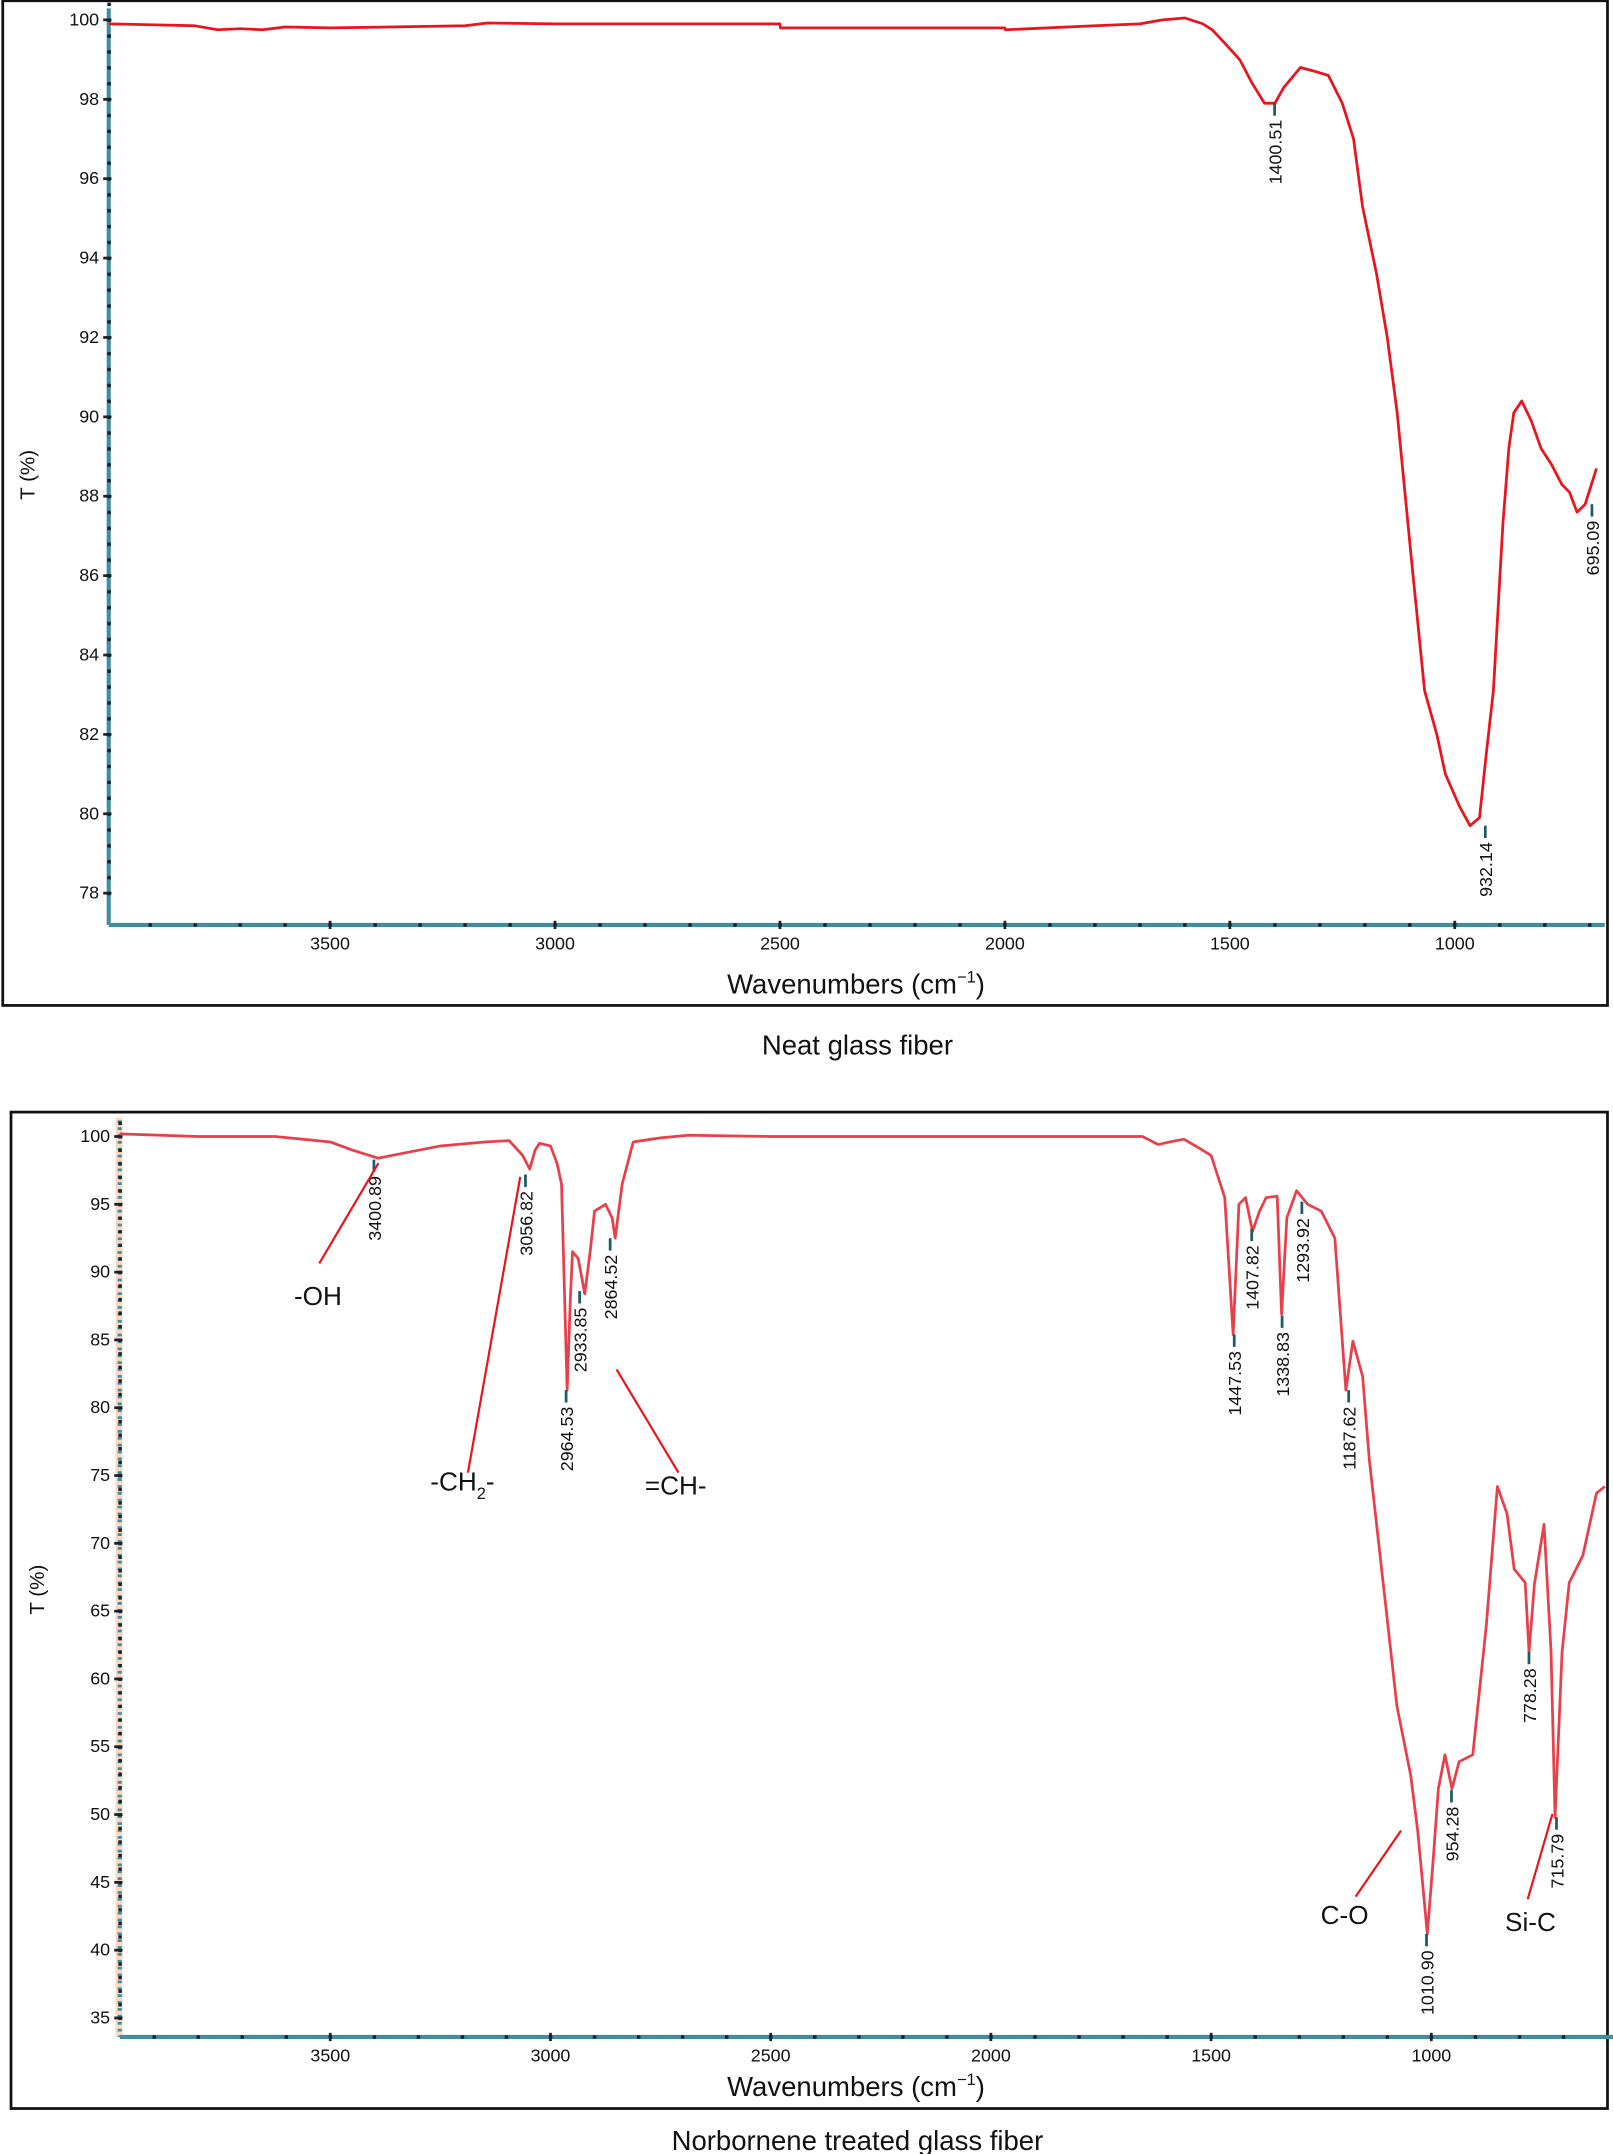 The height and width of the screenshot is (2154, 1613). Describe the element at coordinates (567, 1439) in the screenshot. I see `peak-label: 2964.53` at that location.